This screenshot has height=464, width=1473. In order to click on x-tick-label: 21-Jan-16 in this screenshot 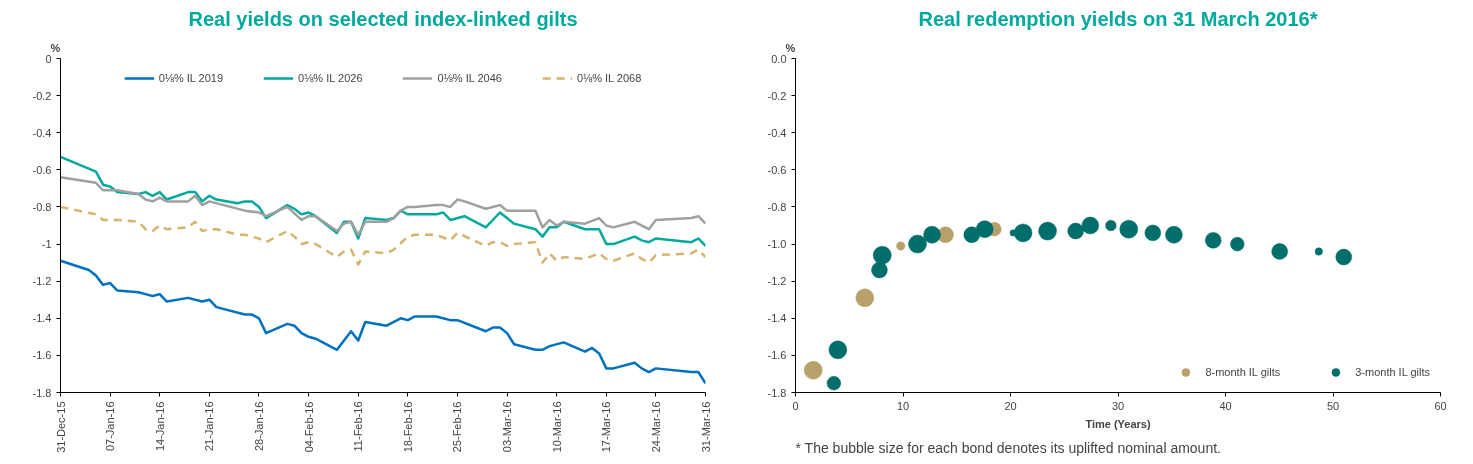, I will do `click(209, 426)`.